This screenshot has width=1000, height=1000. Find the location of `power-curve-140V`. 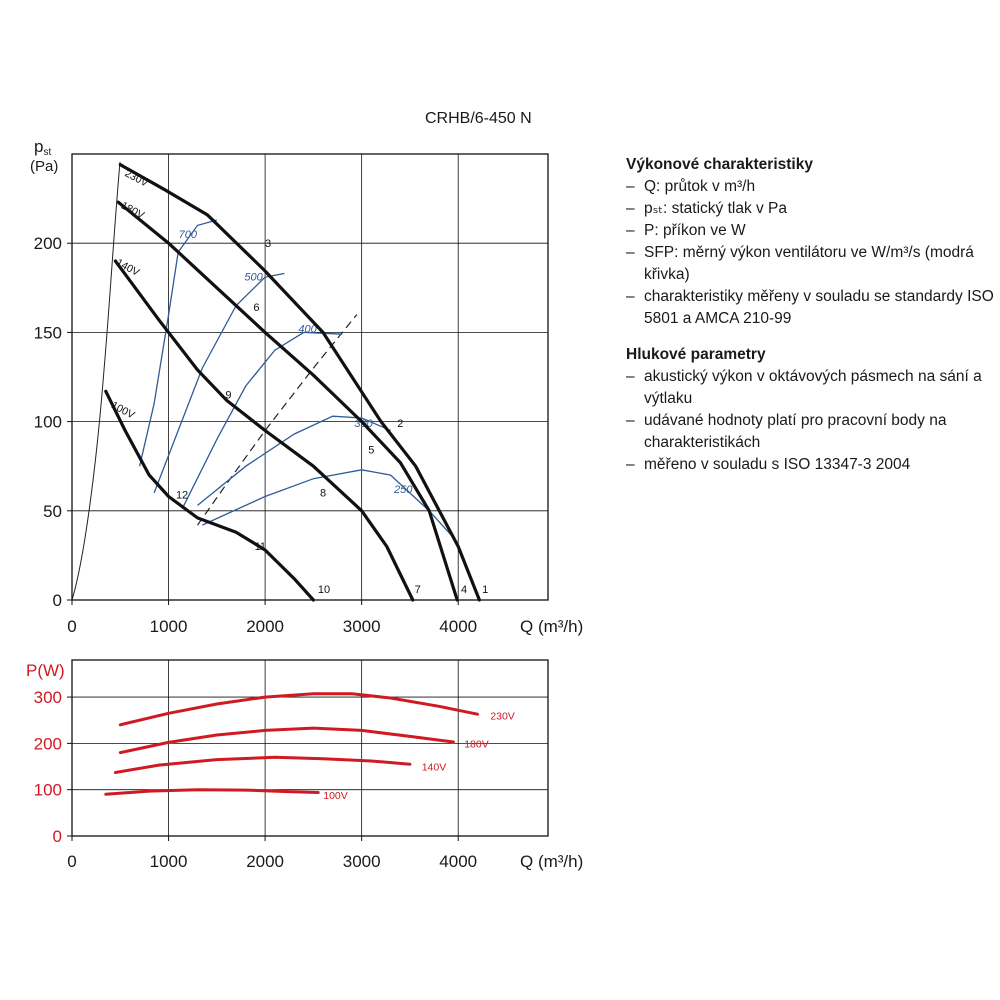

power-curve-140V is located at coordinates (262, 764).